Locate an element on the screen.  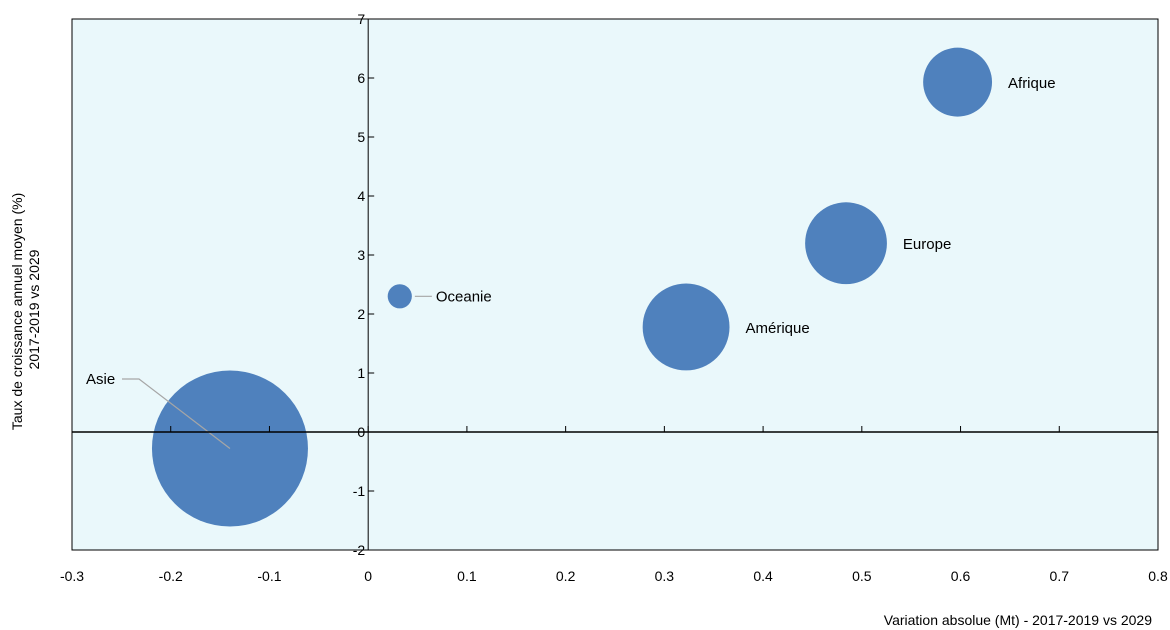
y-tick-label: -2 is located at coordinates (359, 550).